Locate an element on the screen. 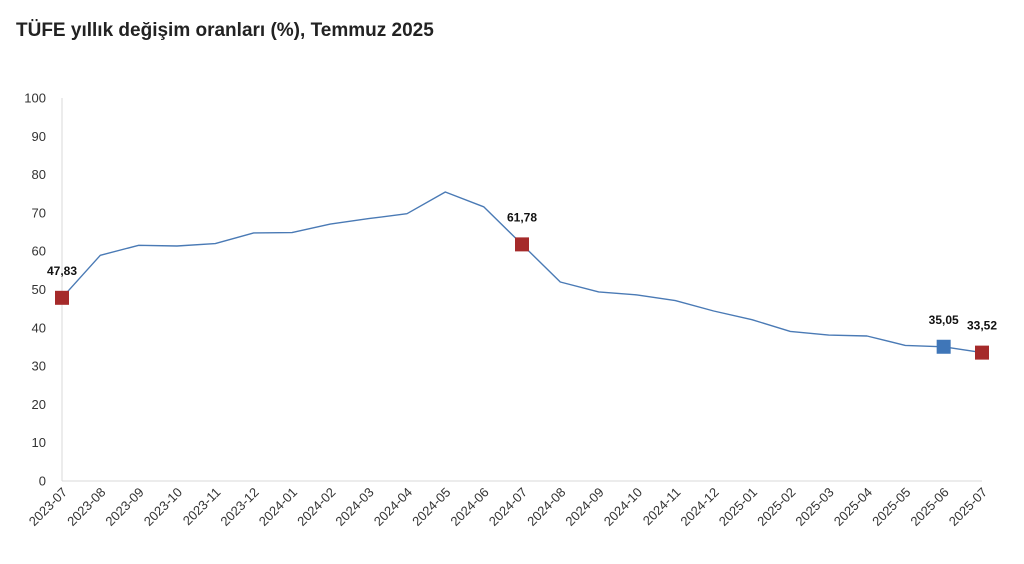  x-tick-label: 2025-07 is located at coordinates (968, 507).